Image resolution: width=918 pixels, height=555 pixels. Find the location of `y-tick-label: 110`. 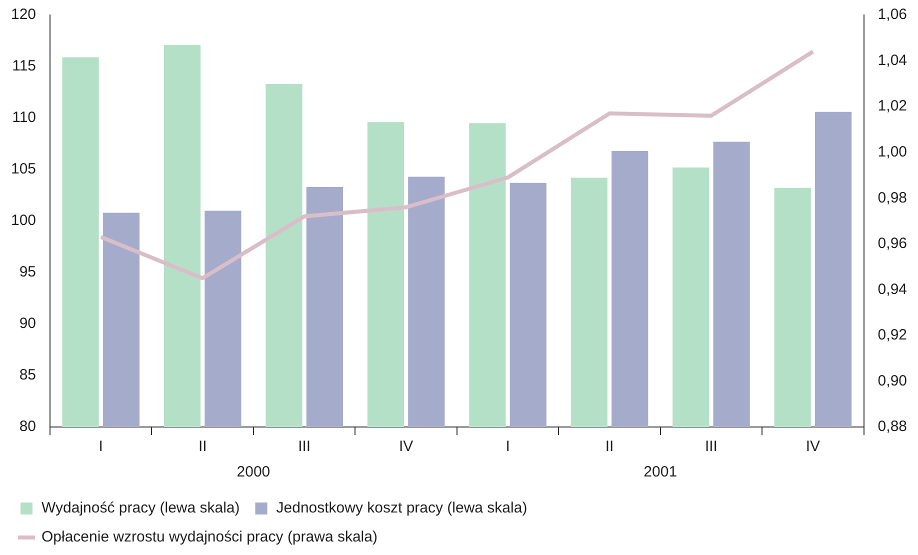

y-tick-label: 110 is located at coordinates (24, 117).